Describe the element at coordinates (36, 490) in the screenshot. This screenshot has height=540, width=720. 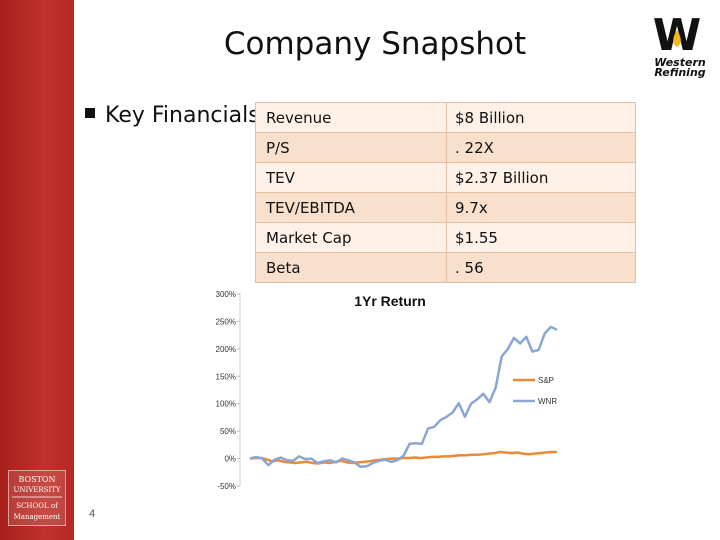
I see `bu-logo-line2: UNIVERSITY` at that location.